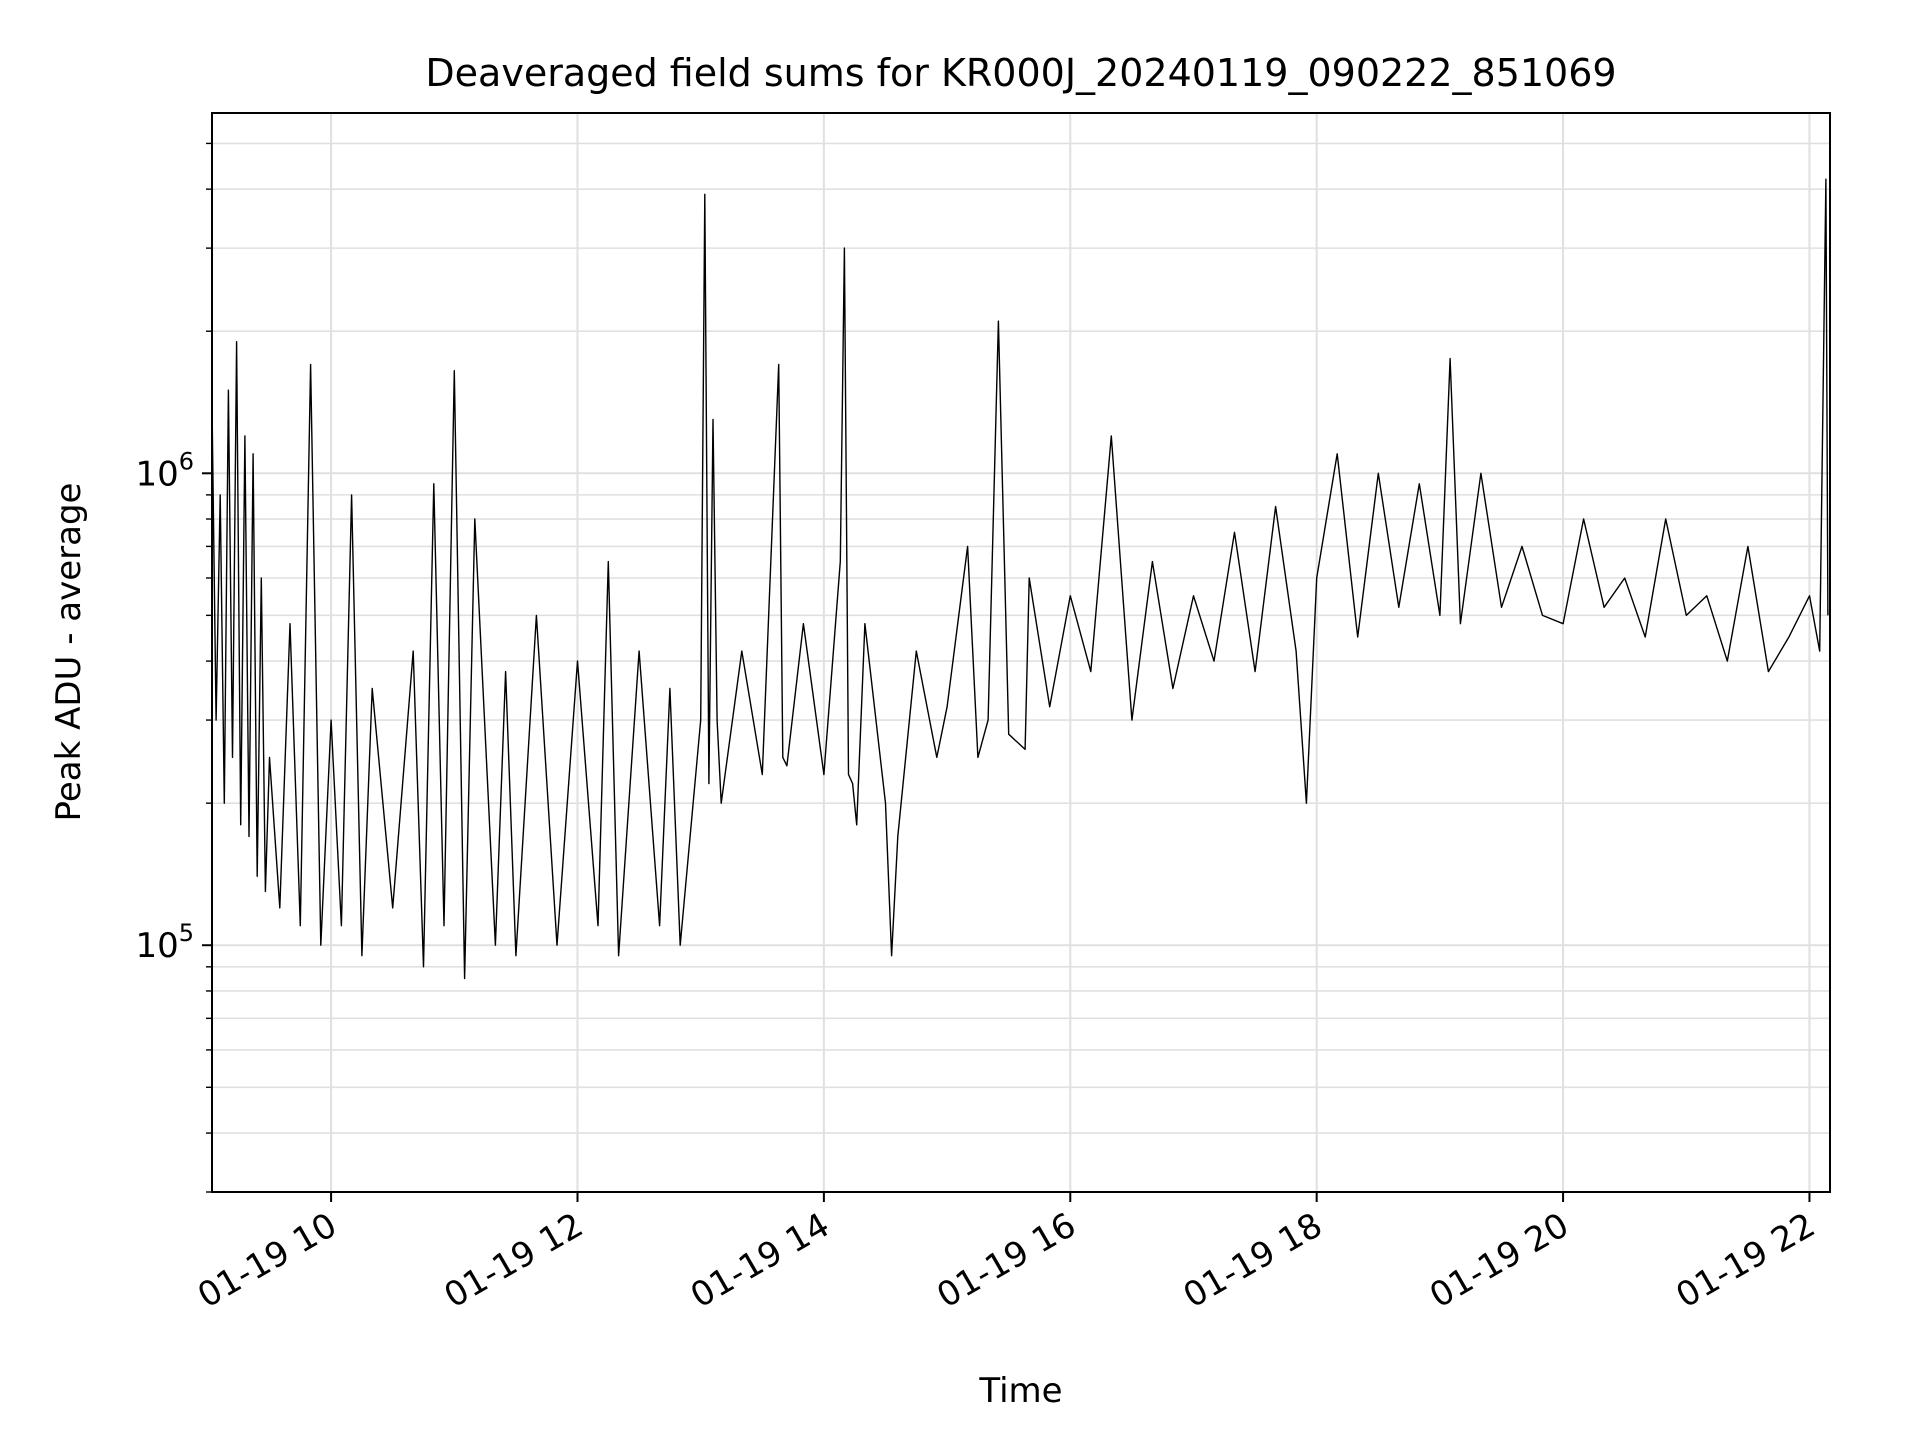 The width and height of the screenshot is (1920, 1440). I want to click on x-axis-label: Time, so click(1020, 1391).